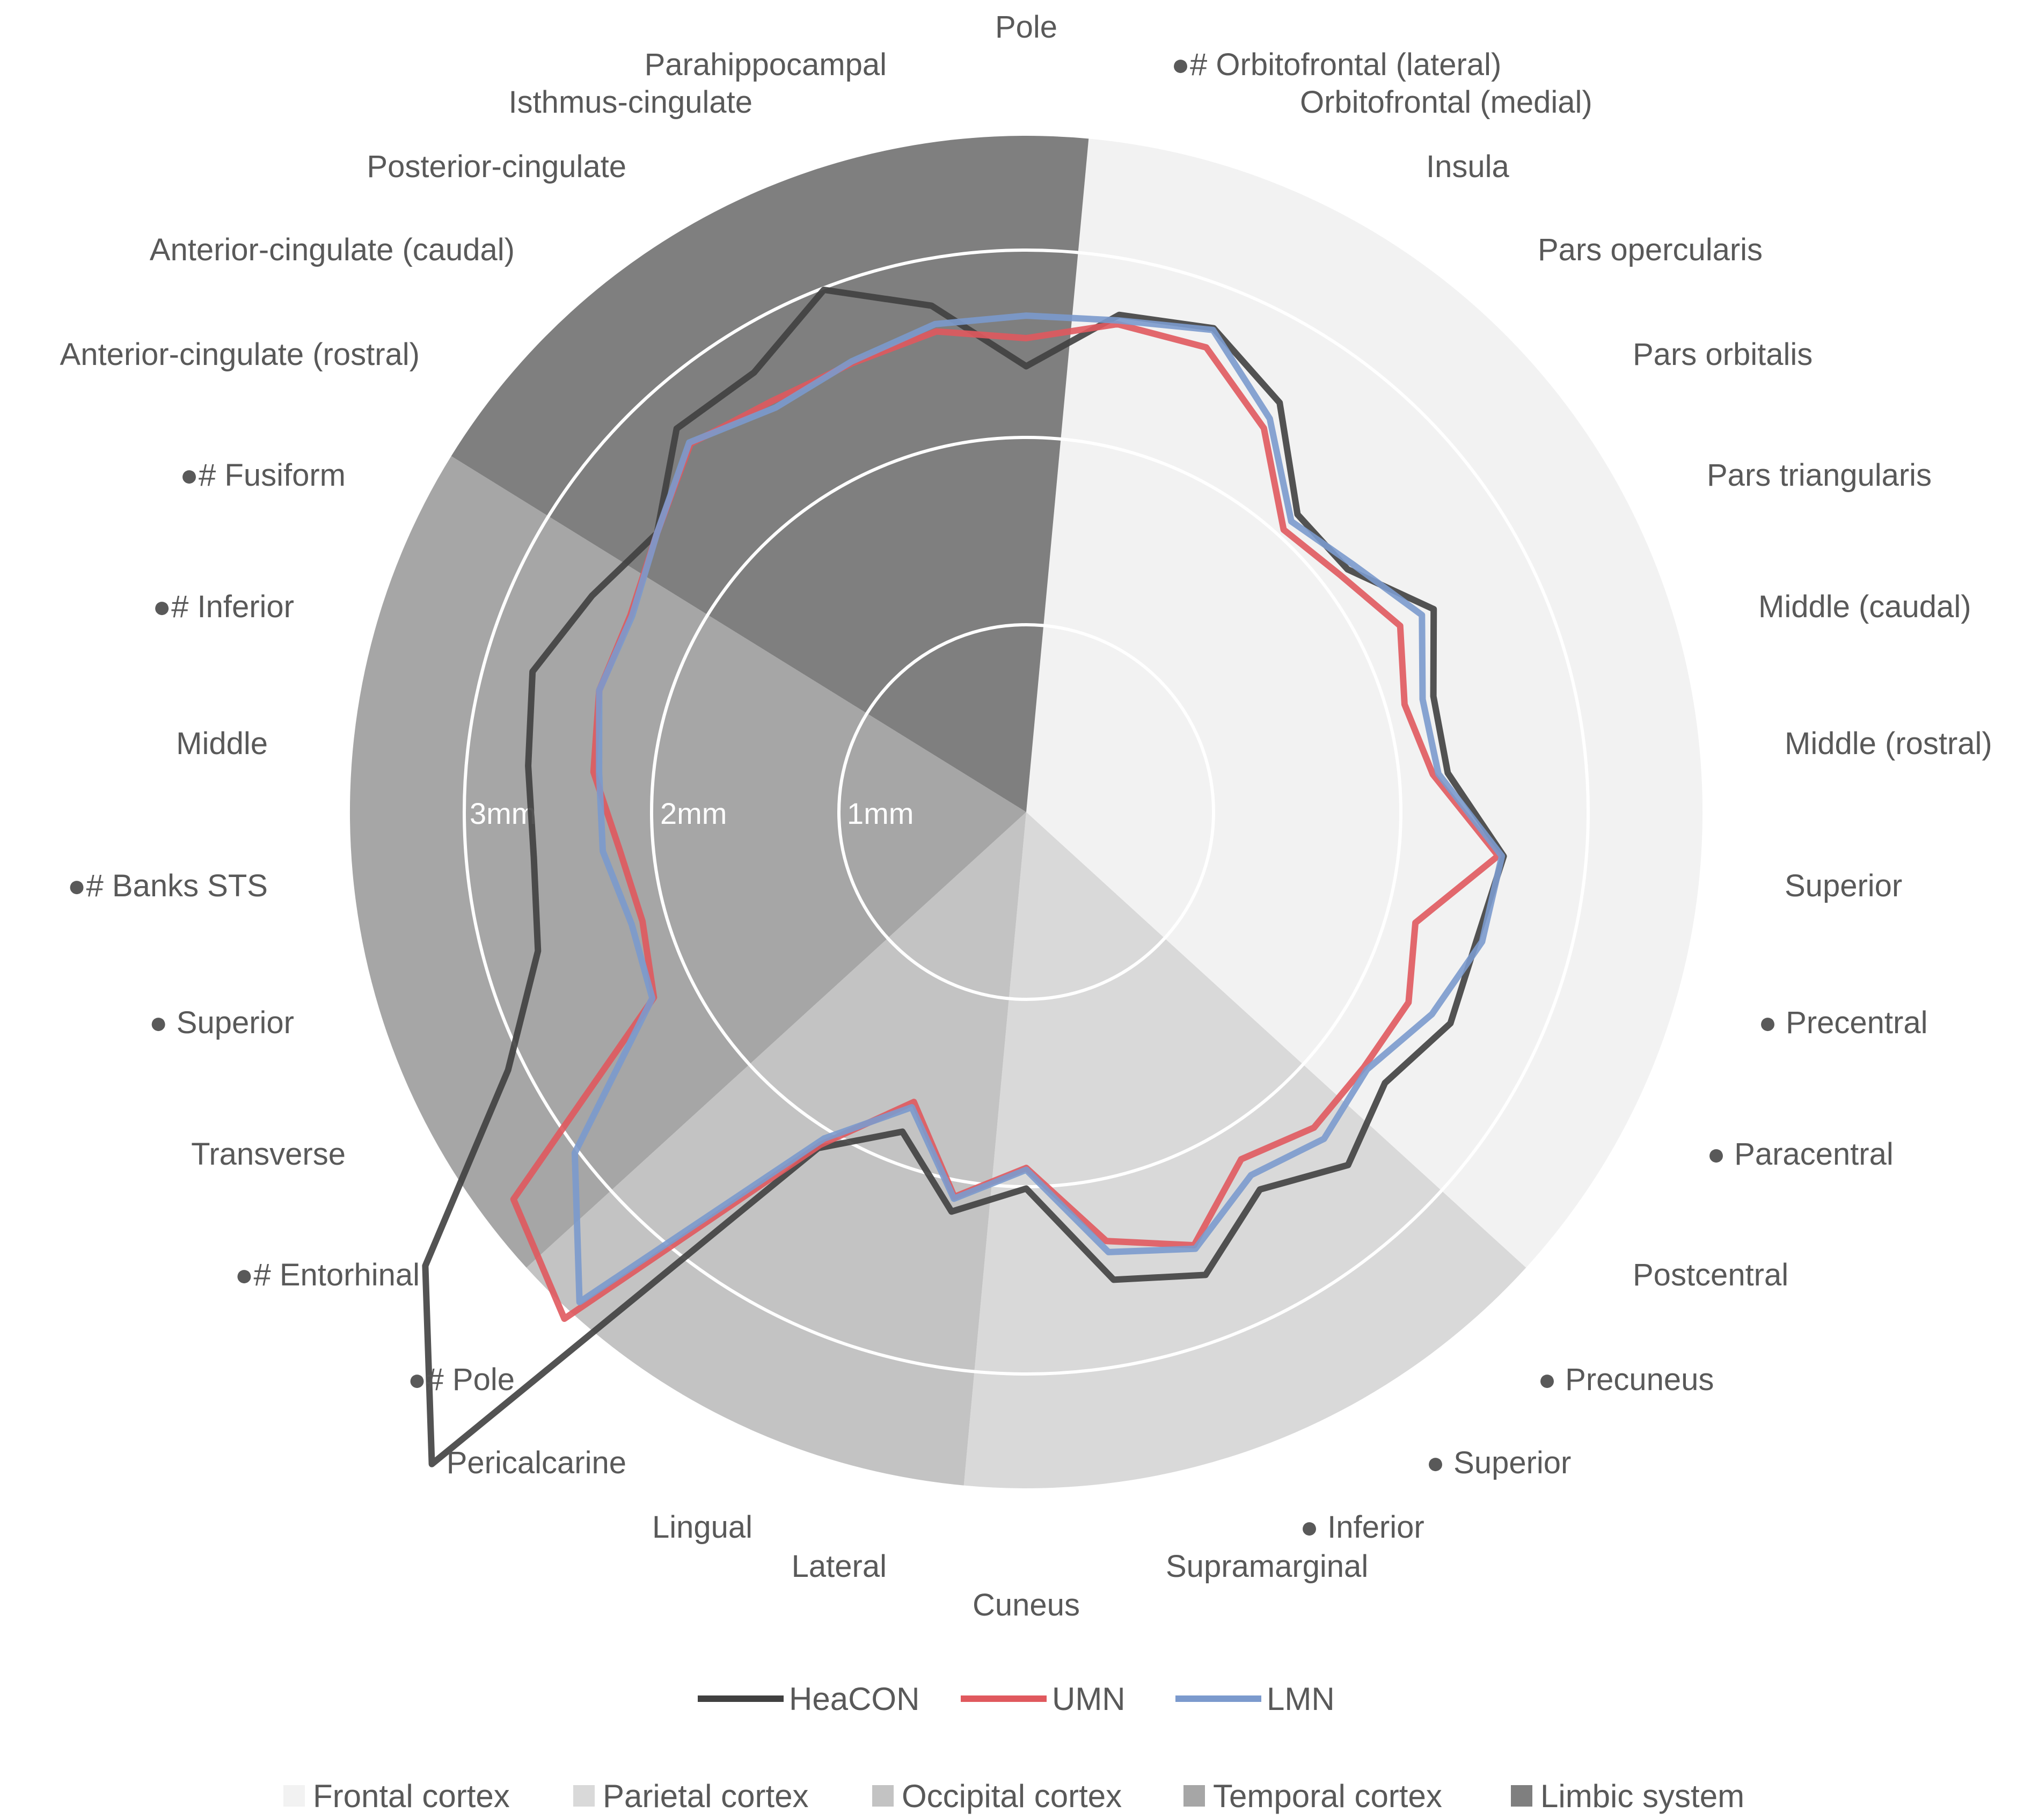  I want to click on grid-ring-1mm, so click(1026, 812).